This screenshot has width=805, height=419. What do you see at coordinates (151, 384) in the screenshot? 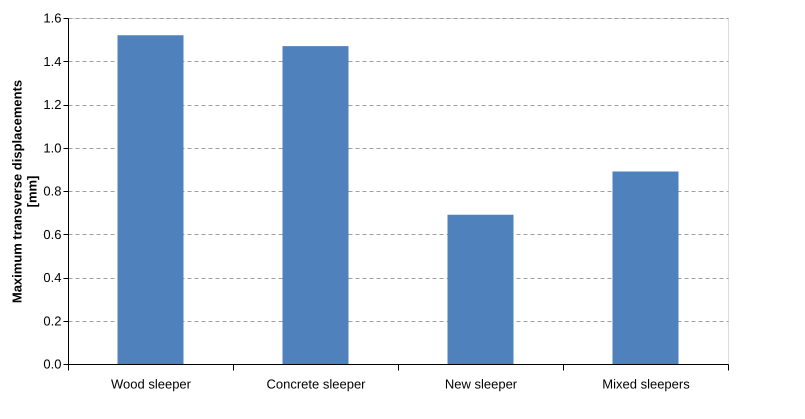
I see `x-tick-label: Wood sleeper` at bounding box center [151, 384].